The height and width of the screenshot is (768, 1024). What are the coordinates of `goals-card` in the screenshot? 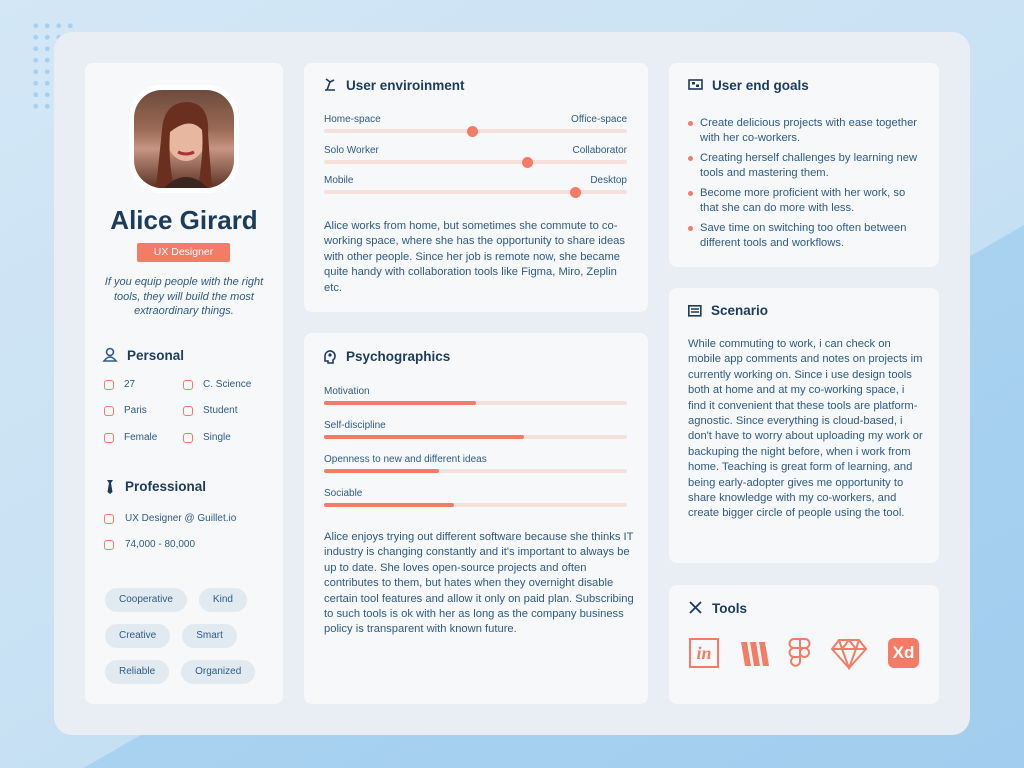 It's located at (804, 165).